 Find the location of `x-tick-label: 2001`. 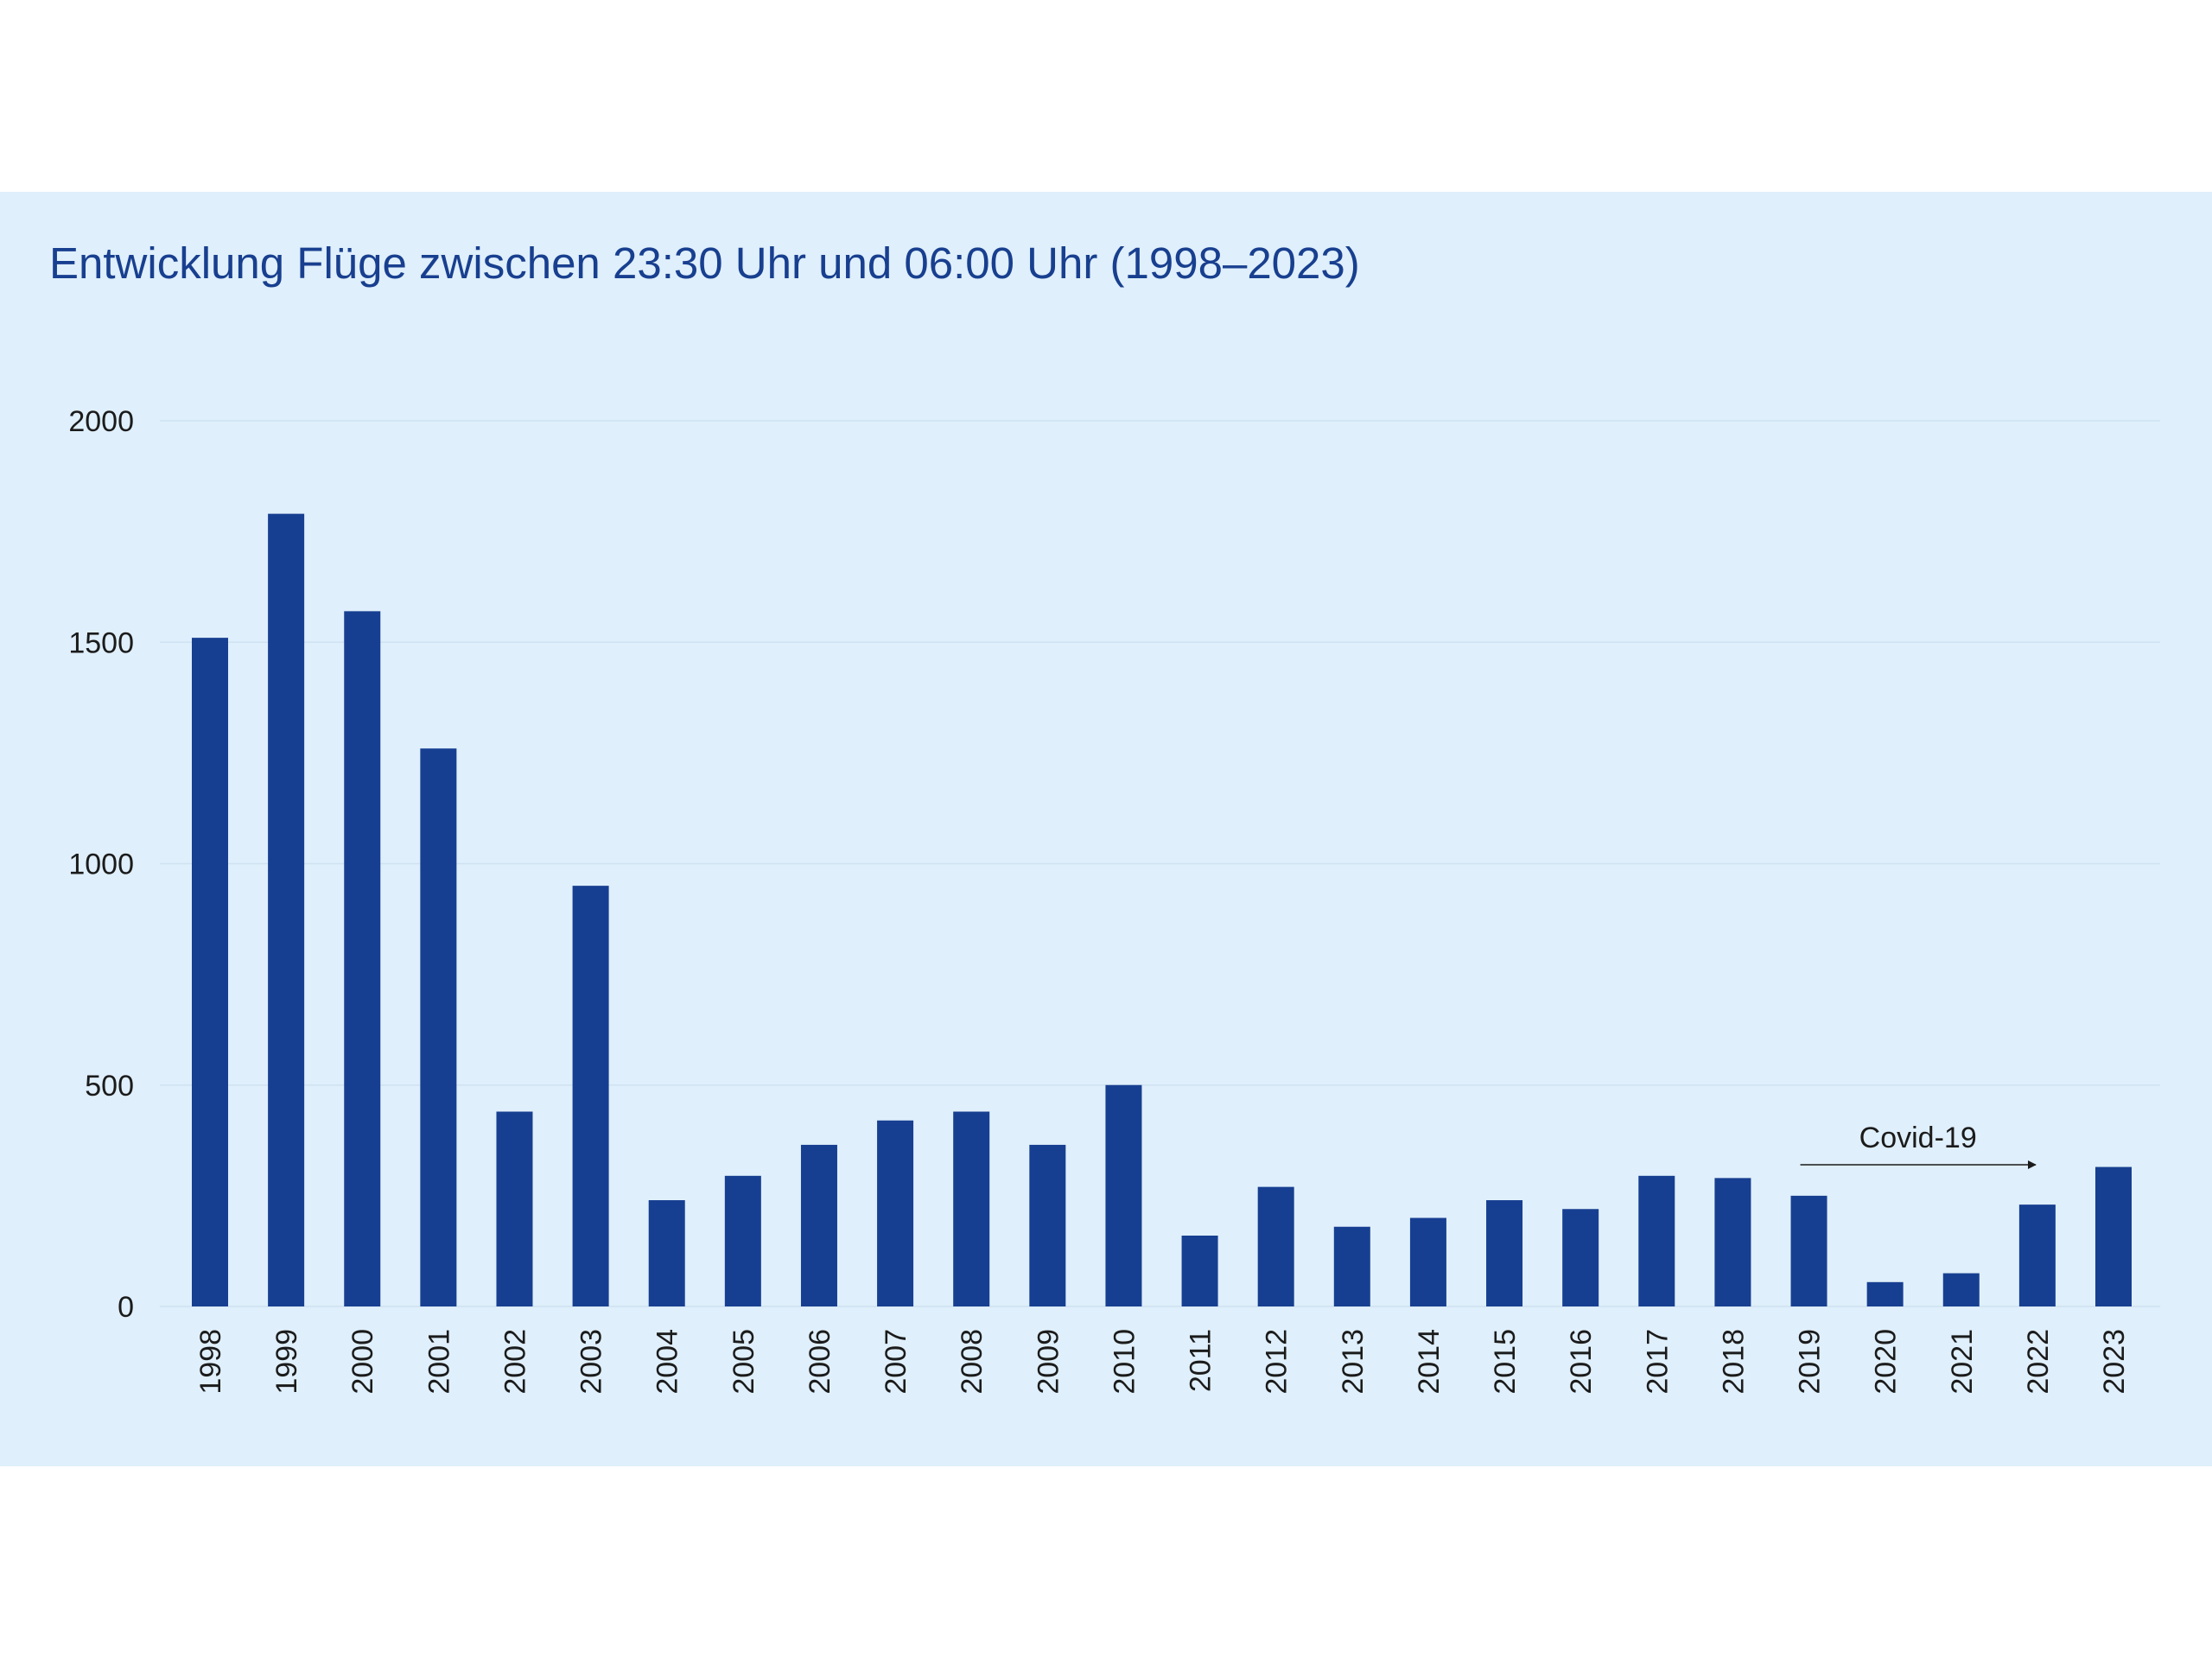

x-tick-label: 2001 is located at coordinates (439, 1362).